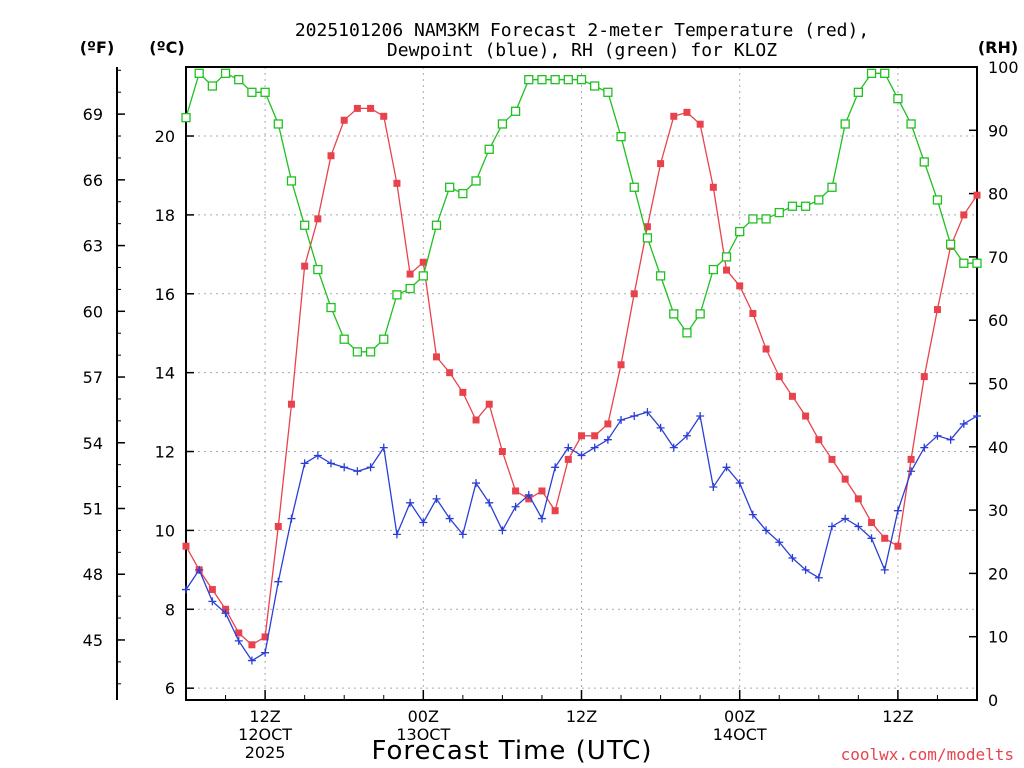 The image size is (1024, 768). I want to click on rh-tick-label: 10, so click(998, 637).